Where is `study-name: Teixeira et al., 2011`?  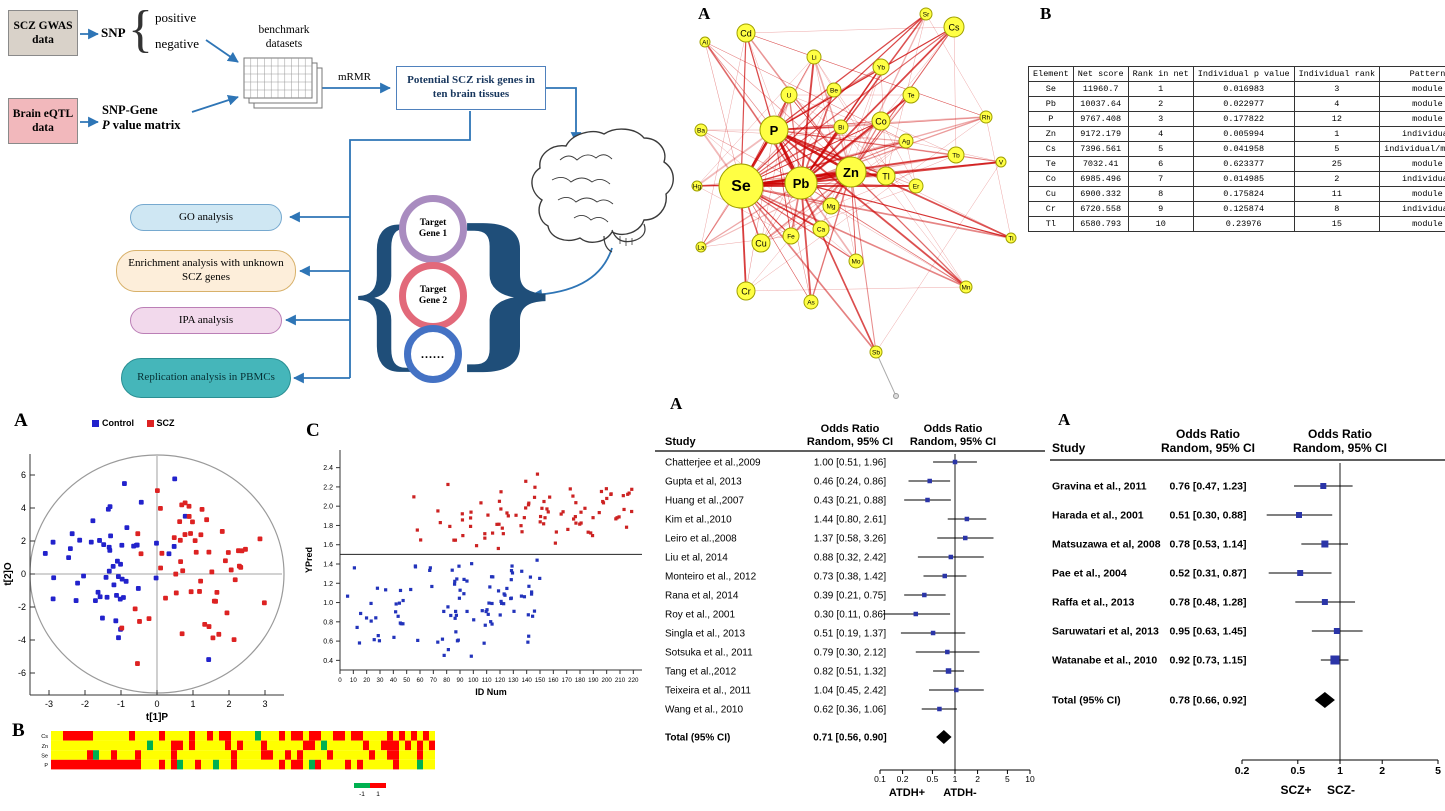
study-name: Teixeira et al., 2011 is located at coordinates (708, 691).